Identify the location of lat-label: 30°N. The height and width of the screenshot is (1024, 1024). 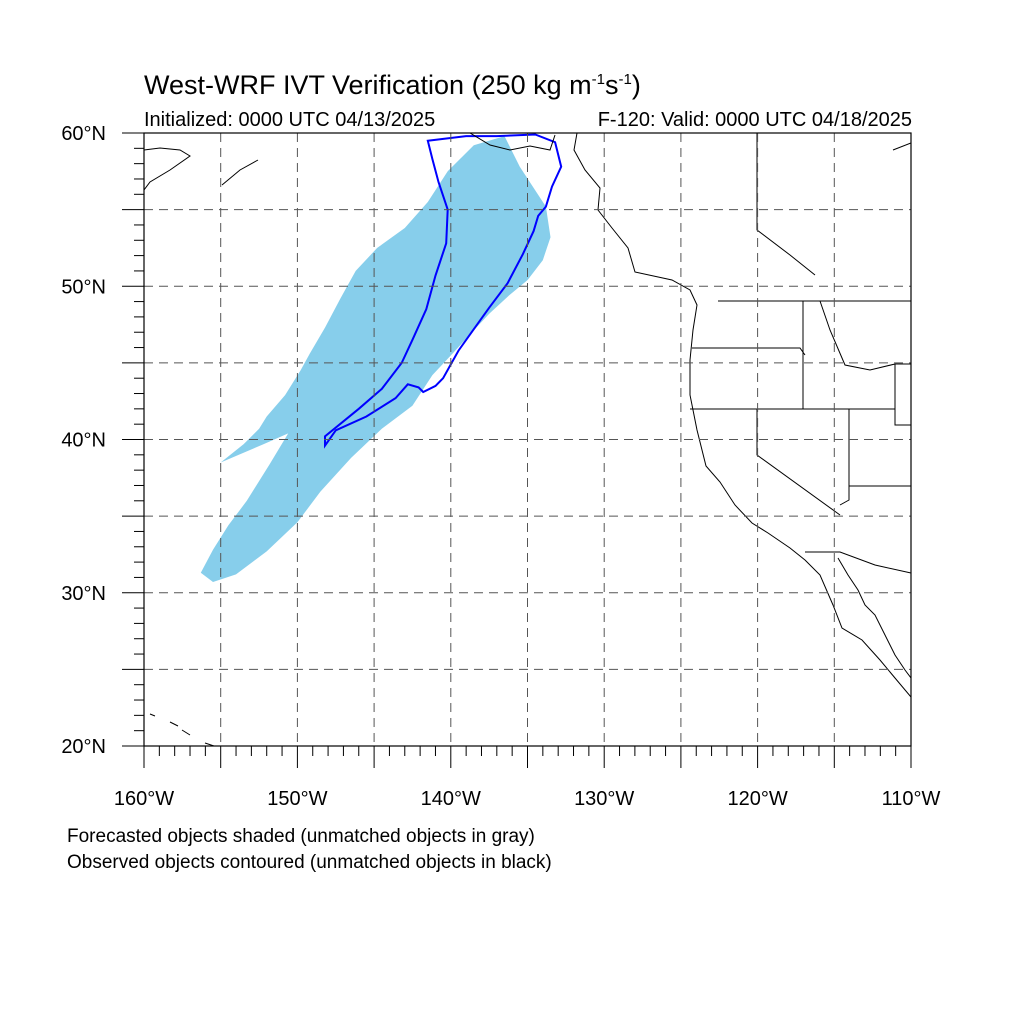
(83, 594).